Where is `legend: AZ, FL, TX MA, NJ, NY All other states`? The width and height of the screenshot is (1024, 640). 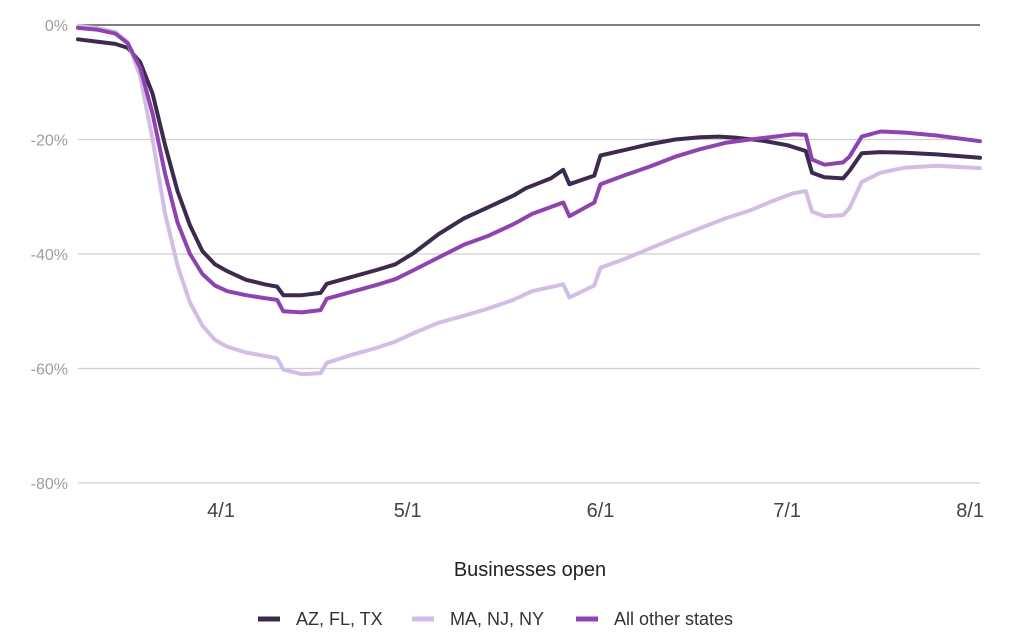
legend: AZ, FL, TX MA, NJ, NY All other states is located at coordinates (495, 619).